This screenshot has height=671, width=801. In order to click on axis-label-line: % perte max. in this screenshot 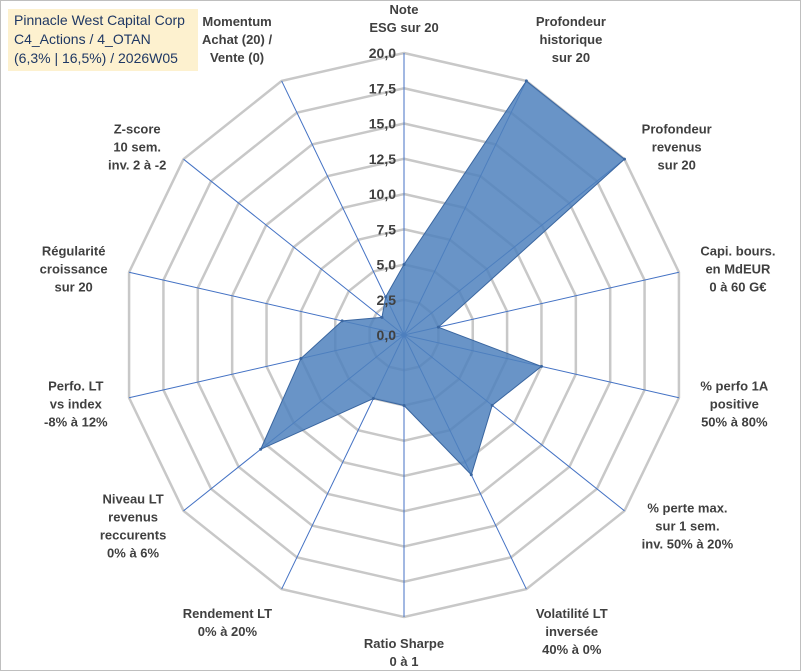, I will do `click(687, 508)`.